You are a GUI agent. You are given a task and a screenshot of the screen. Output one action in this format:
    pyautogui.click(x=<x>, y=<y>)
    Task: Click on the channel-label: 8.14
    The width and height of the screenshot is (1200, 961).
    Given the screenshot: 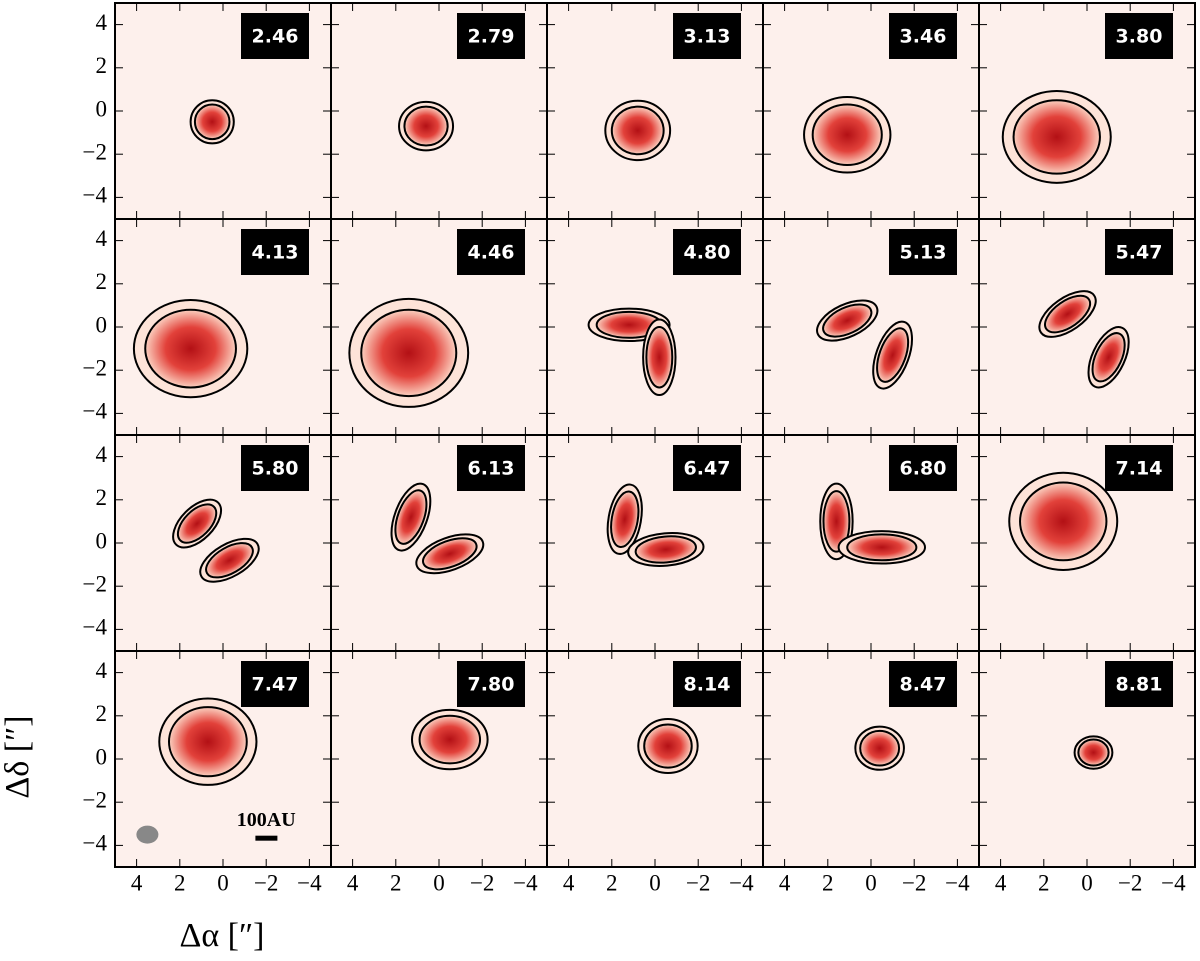 What is the action you would take?
    pyautogui.click(x=707, y=685)
    